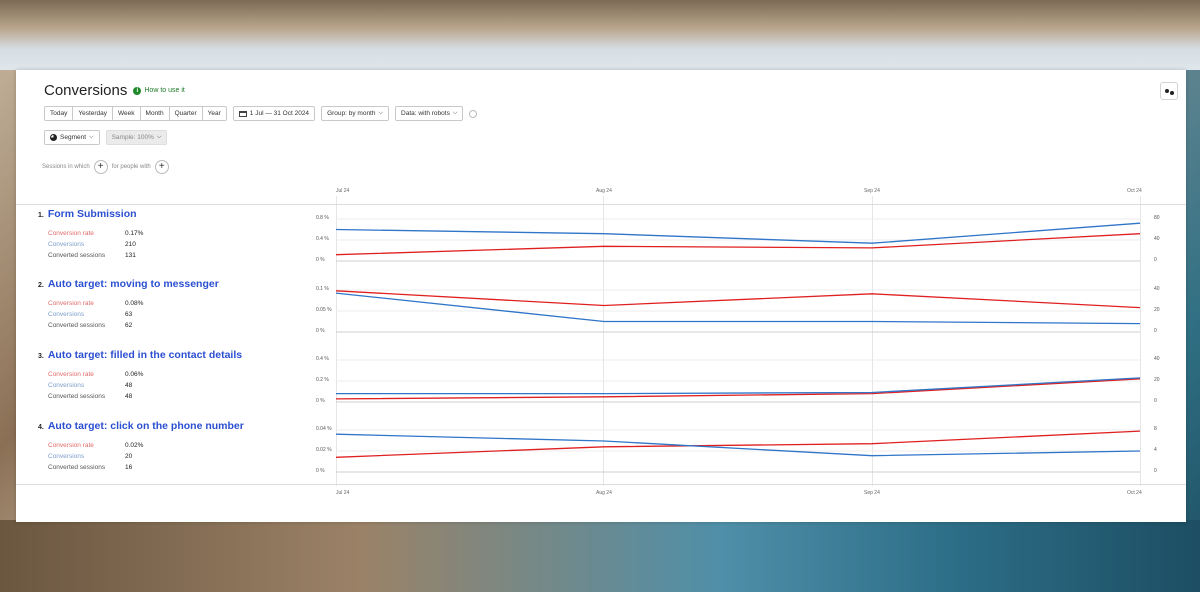 The width and height of the screenshot is (1200, 592). What do you see at coordinates (137, 90) in the screenshot?
I see `info-icon: i` at bounding box center [137, 90].